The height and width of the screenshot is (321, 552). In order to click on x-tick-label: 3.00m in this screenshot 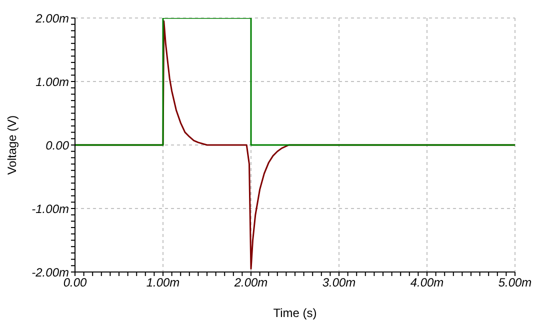, I will do `click(339, 283)`.